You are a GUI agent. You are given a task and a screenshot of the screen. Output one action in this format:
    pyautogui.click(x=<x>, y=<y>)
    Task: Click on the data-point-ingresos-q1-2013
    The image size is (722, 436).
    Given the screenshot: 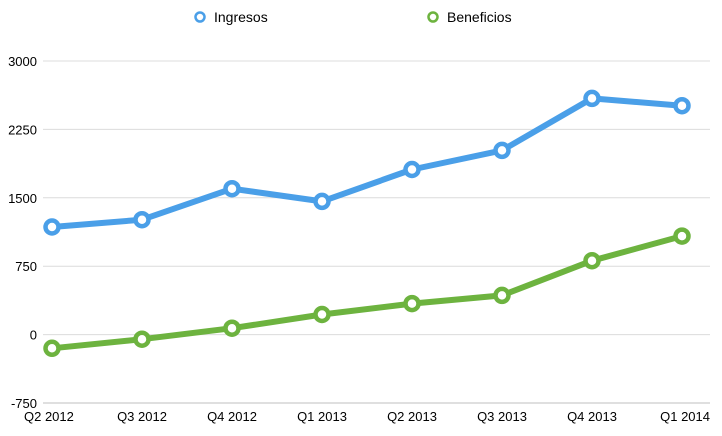 What is the action you would take?
    pyautogui.click(x=322, y=201)
    